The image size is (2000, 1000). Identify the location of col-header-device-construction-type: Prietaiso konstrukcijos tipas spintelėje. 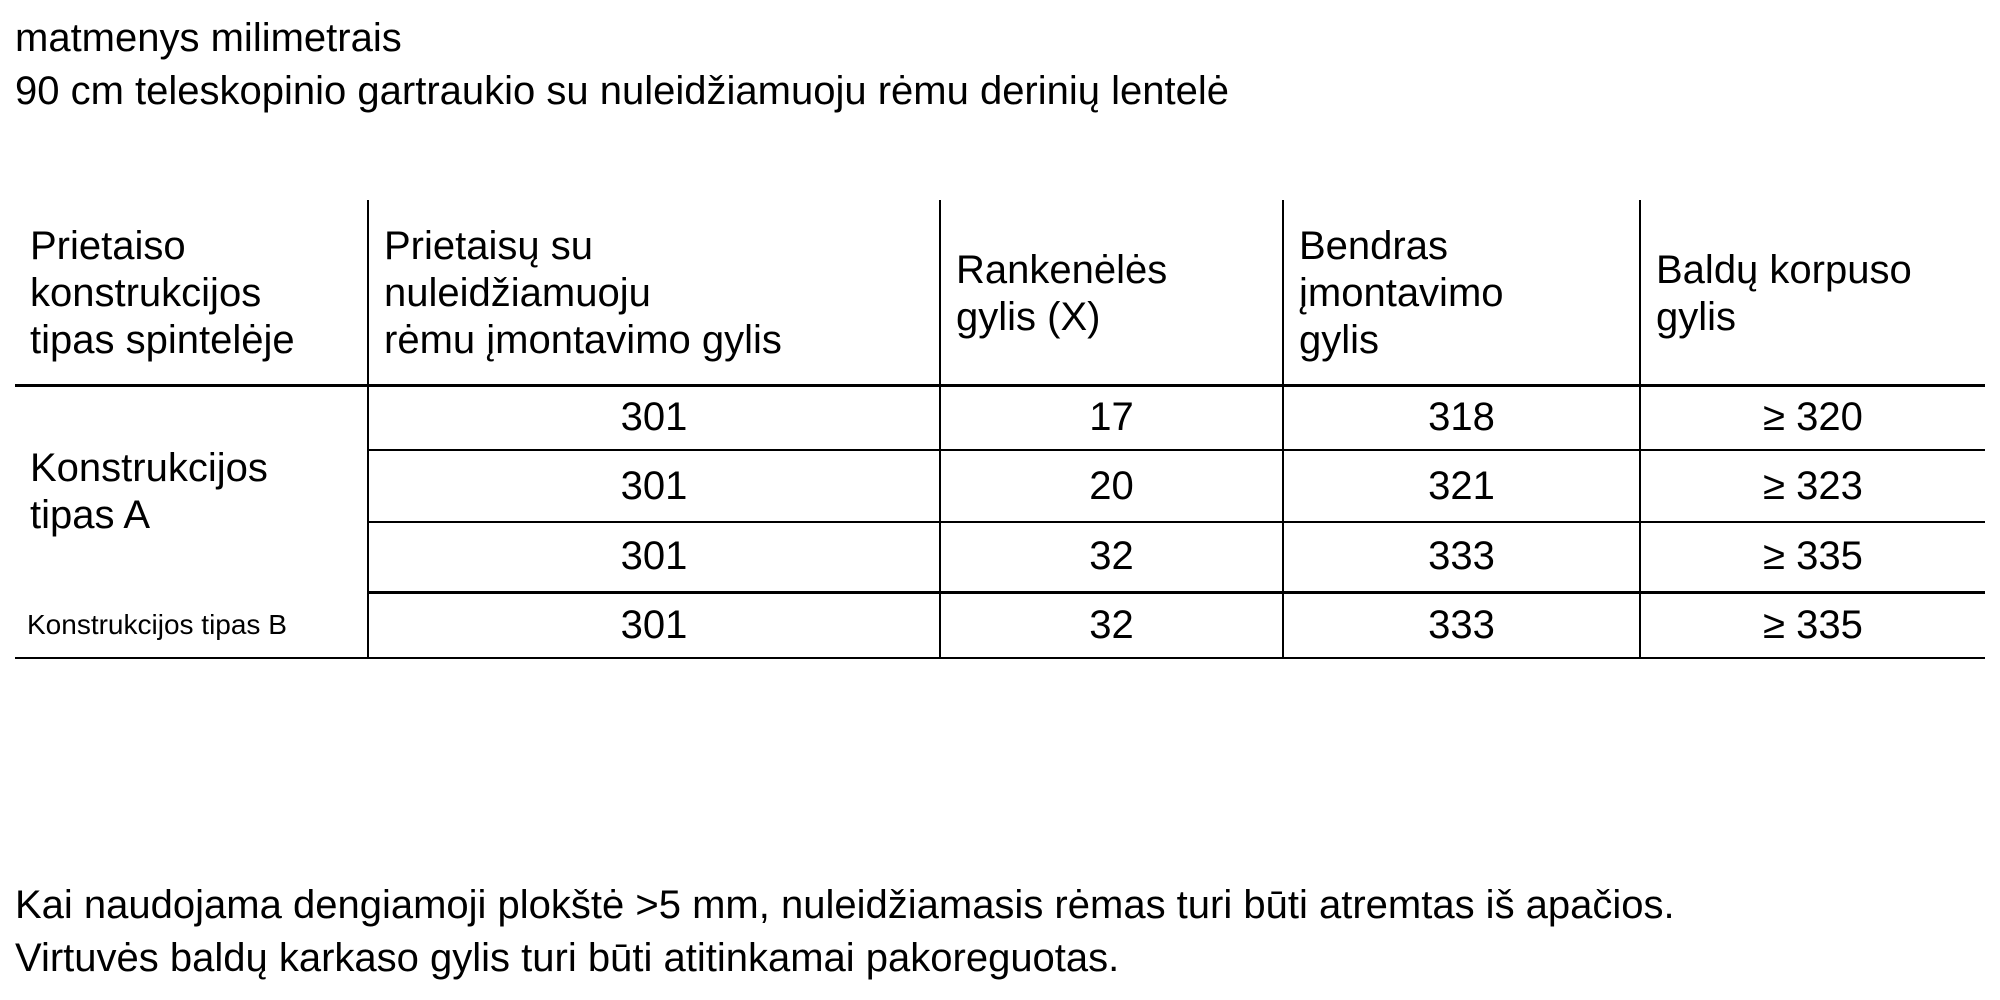
(191, 293).